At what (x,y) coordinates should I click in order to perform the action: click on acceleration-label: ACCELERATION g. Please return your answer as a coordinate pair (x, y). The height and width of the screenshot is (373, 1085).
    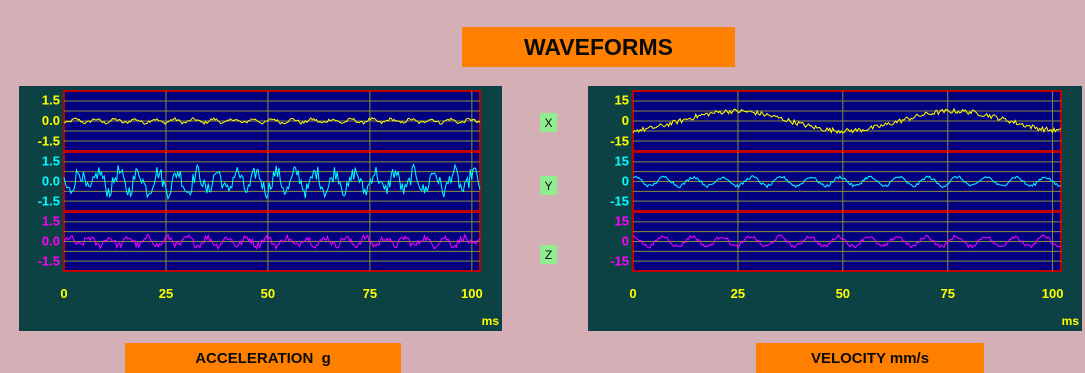
    Looking at the image, I should click on (263, 358).